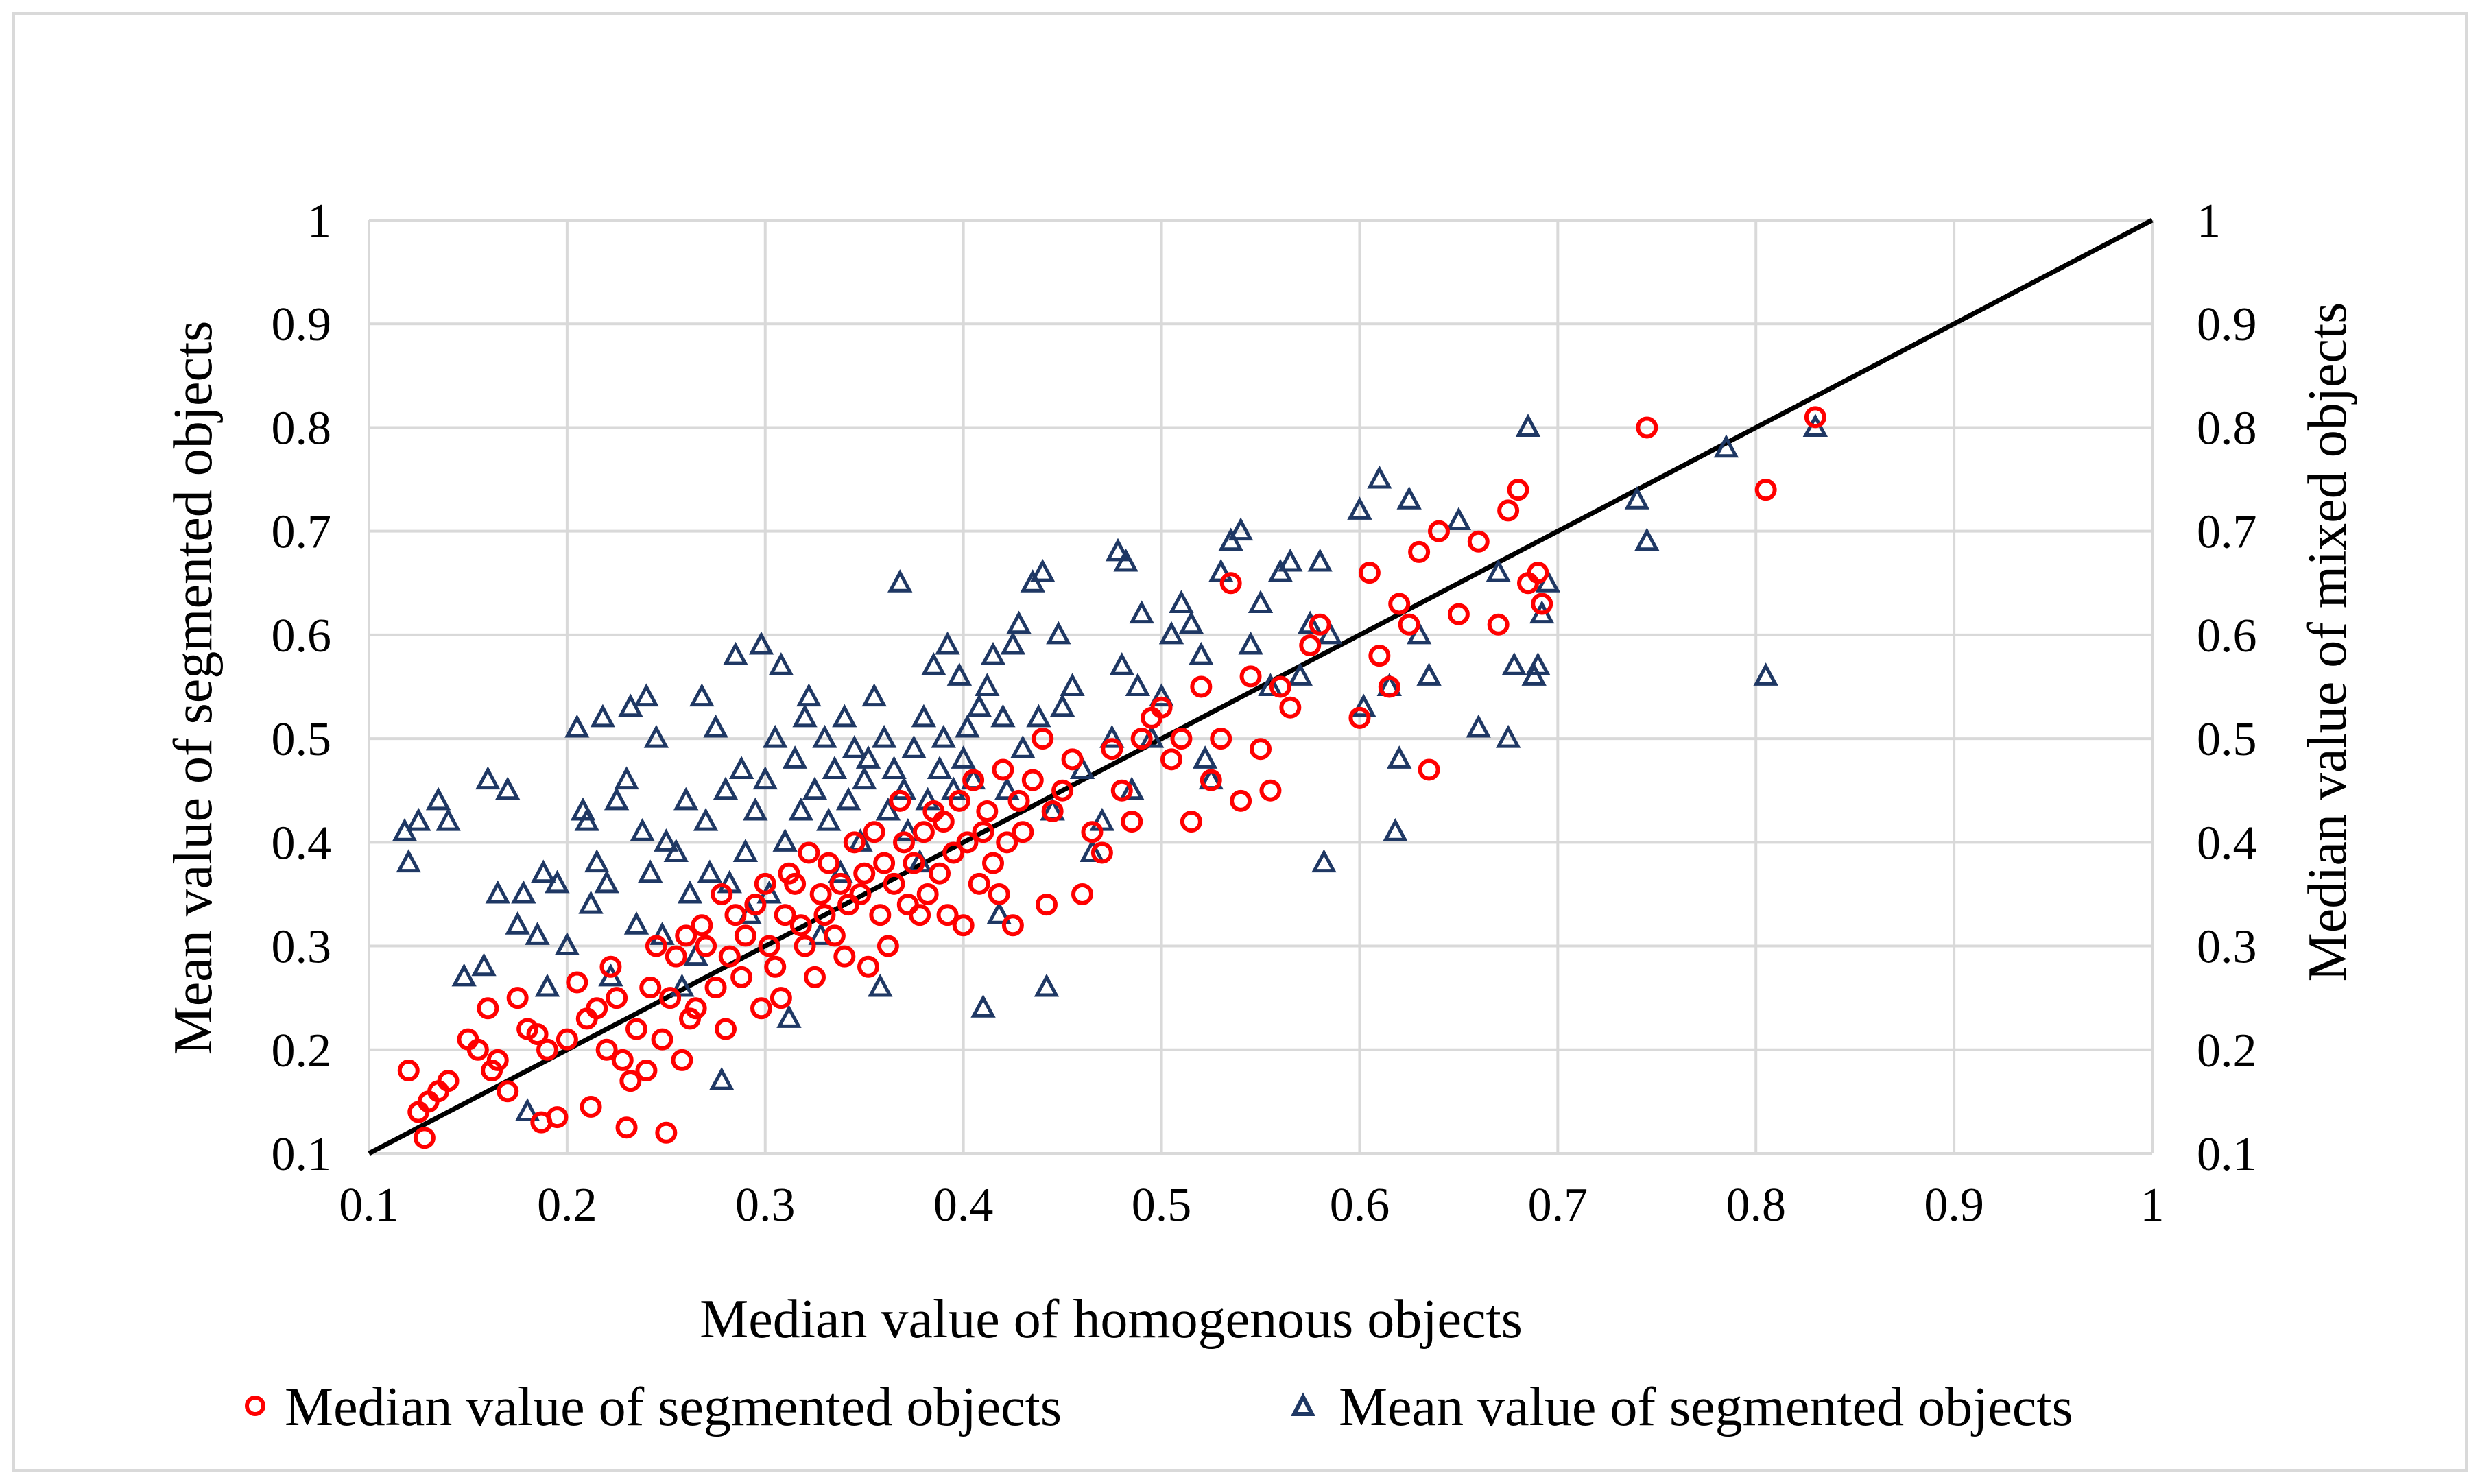 This screenshot has height=1484, width=2480. What do you see at coordinates (1303, 1404) in the screenshot?
I see `legend-triangle-icon` at bounding box center [1303, 1404].